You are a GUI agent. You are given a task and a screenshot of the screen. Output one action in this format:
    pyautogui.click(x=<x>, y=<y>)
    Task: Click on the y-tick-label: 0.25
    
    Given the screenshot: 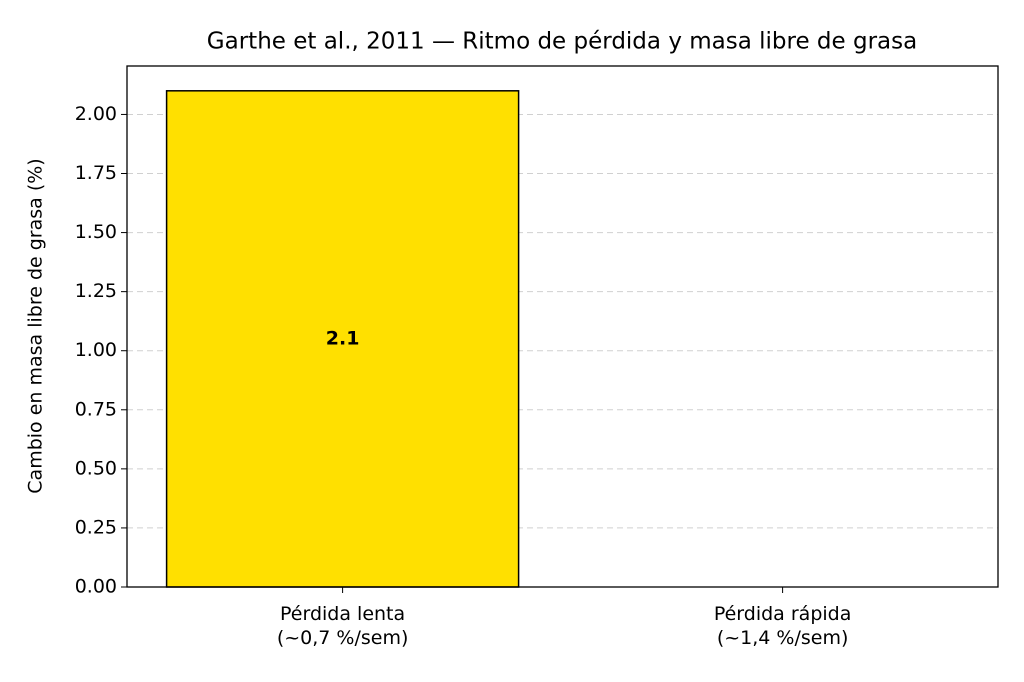 What is the action you would take?
    pyautogui.click(x=96, y=527)
    